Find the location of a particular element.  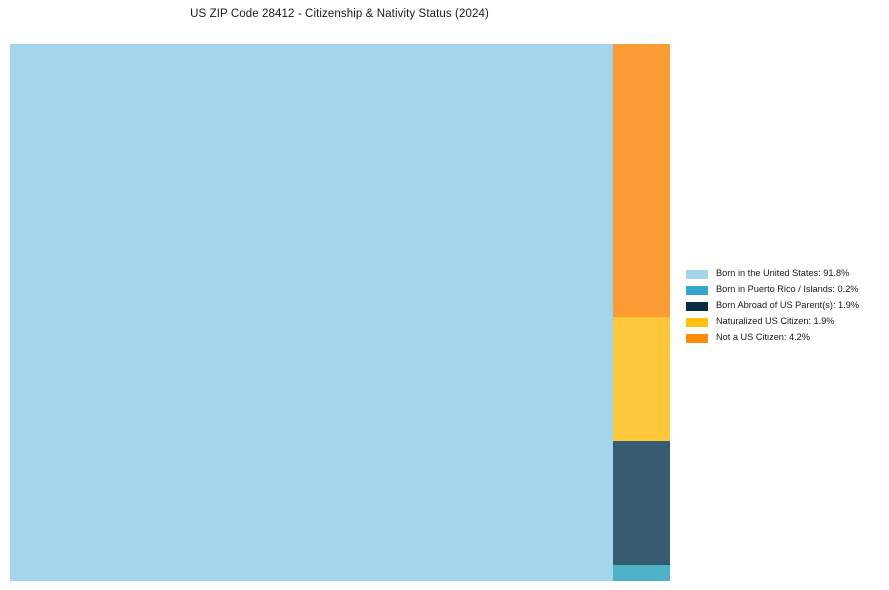

legend-item-naturalized-us-citizen: Naturalized US Citizen: 1.9% is located at coordinates (783, 322).